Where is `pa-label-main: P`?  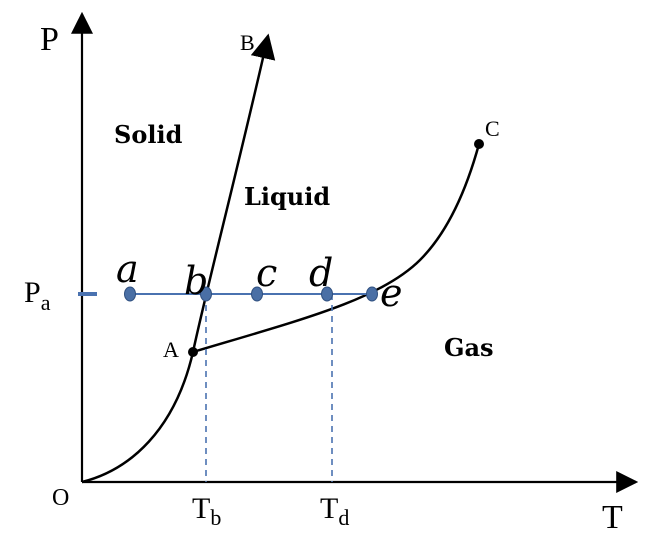 pa-label-main: P is located at coordinates (32, 292).